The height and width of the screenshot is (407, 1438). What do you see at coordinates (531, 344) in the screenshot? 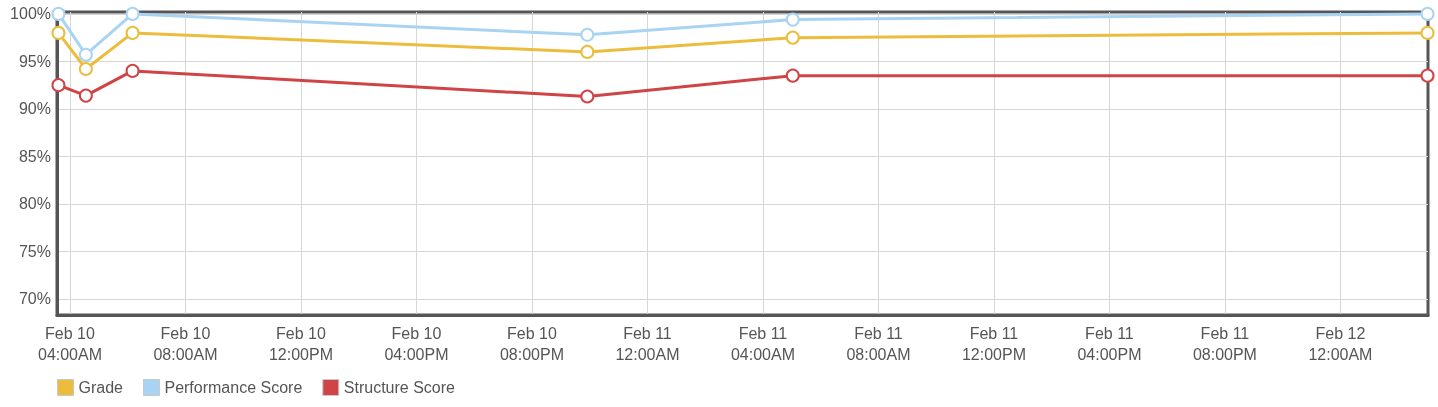
I see `x-tick-label: Feb 10 08:00PM` at bounding box center [531, 344].